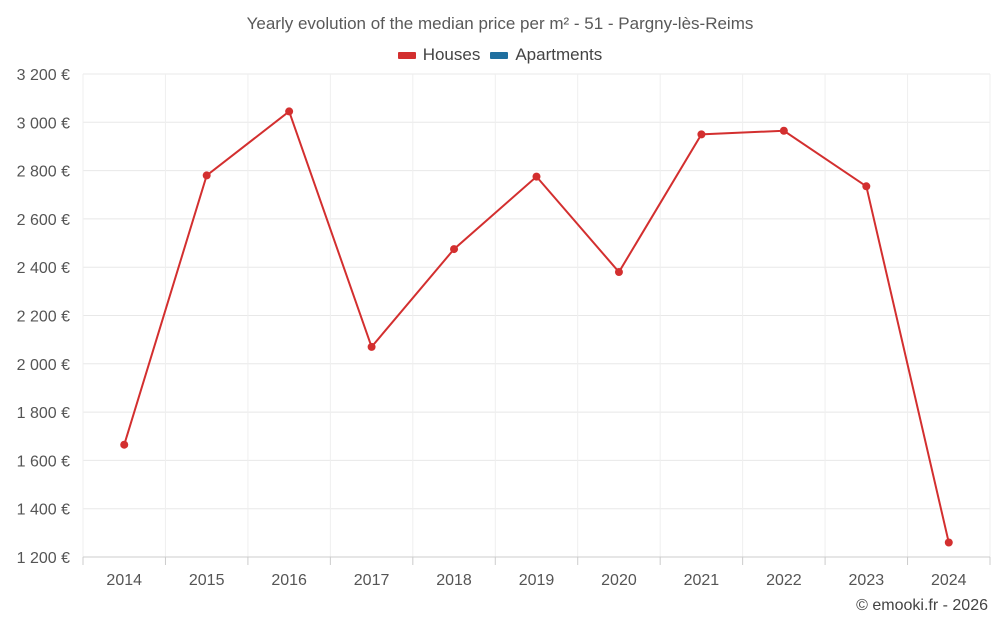  What do you see at coordinates (43, 172) in the screenshot?
I see `y-tick-label: 2 800 €` at bounding box center [43, 172].